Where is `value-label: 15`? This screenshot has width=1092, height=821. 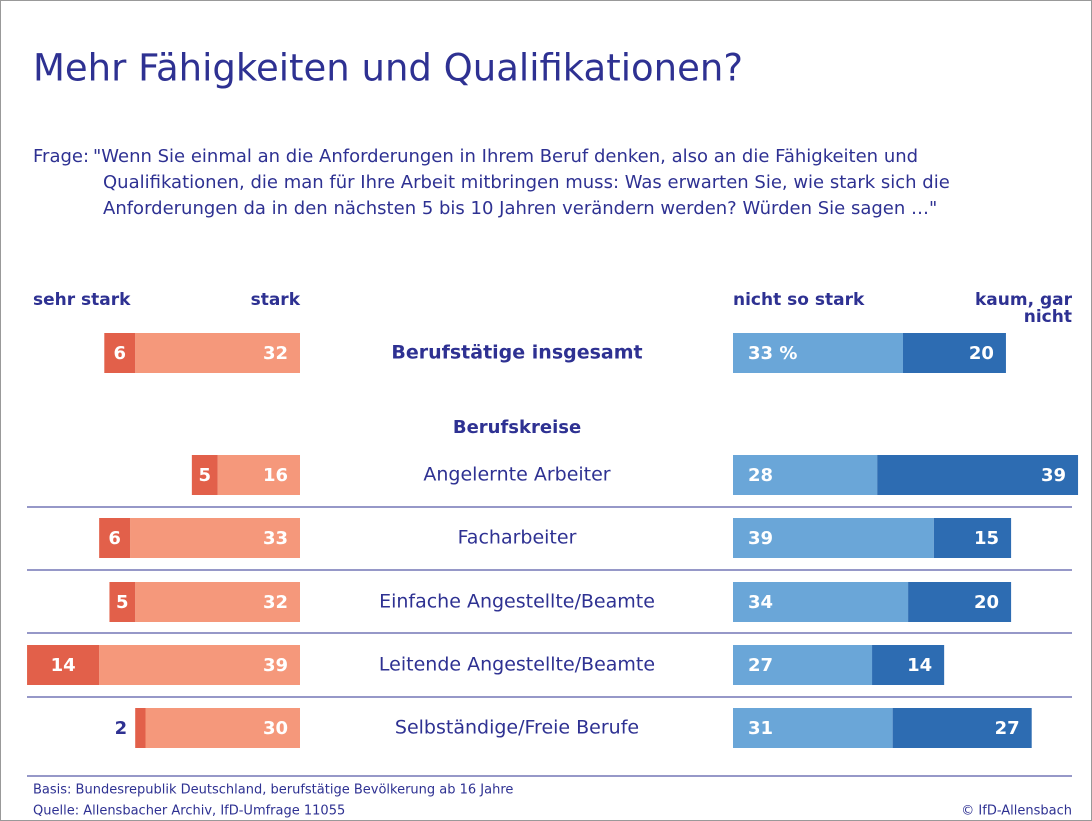 value-label: 15 is located at coordinates (986, 538).